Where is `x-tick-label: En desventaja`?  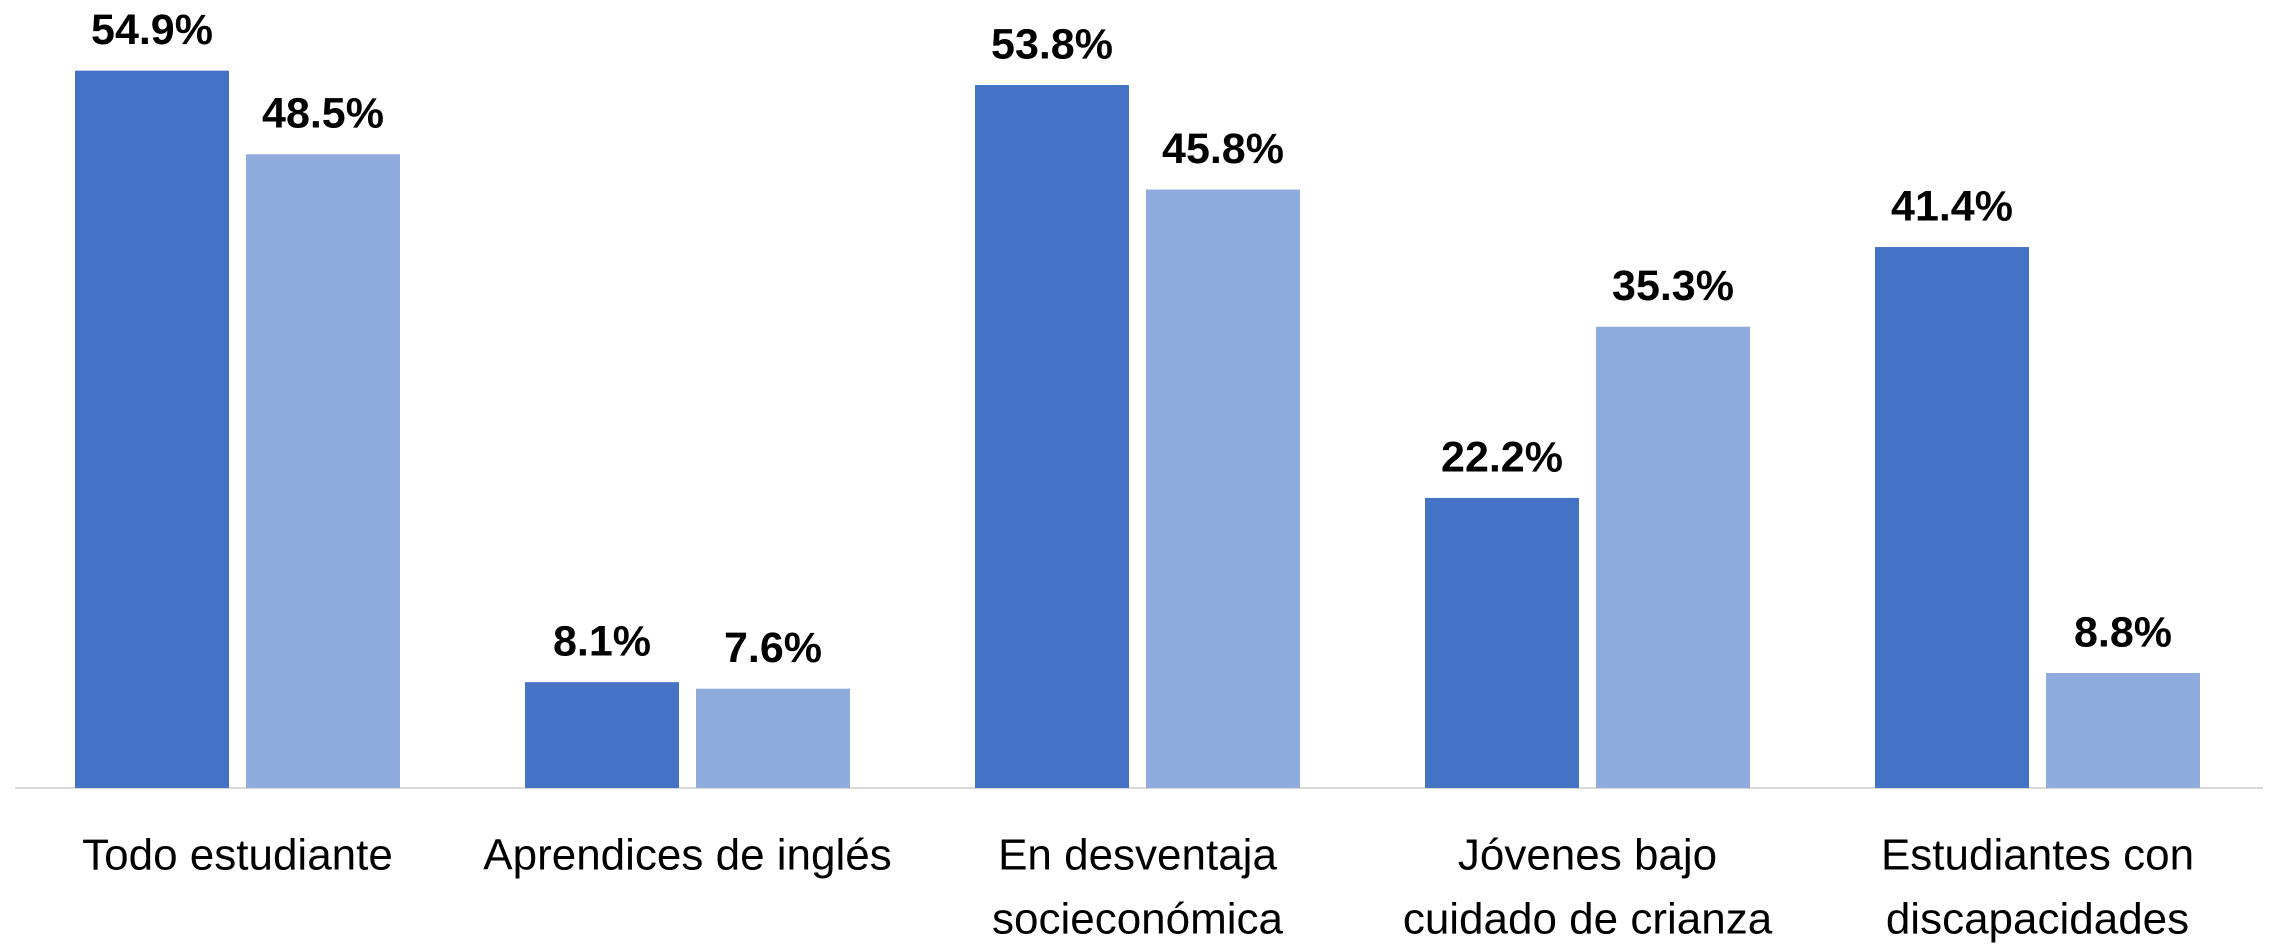 x-tick-label: En desventaja is located at coordinates (1137, 855).